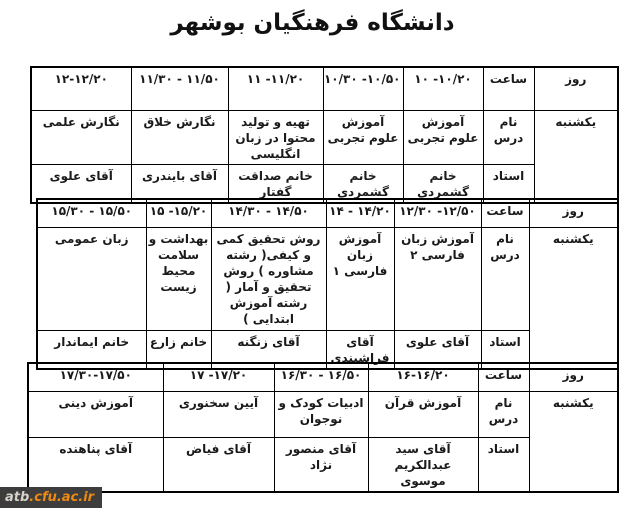  I want to click on time-slot-cell: ۱۲-۱۲/۲۰, so click(81, 88).